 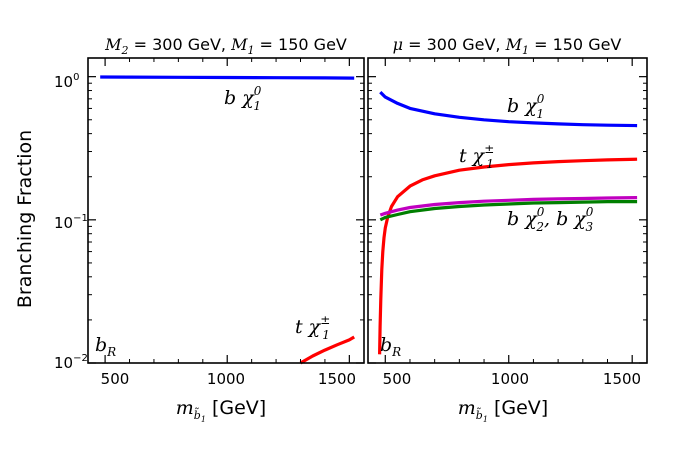 I want to click on panel-title: M2 = 300 GeV, M1 = 150 GeV, so click(x=225, y=46).